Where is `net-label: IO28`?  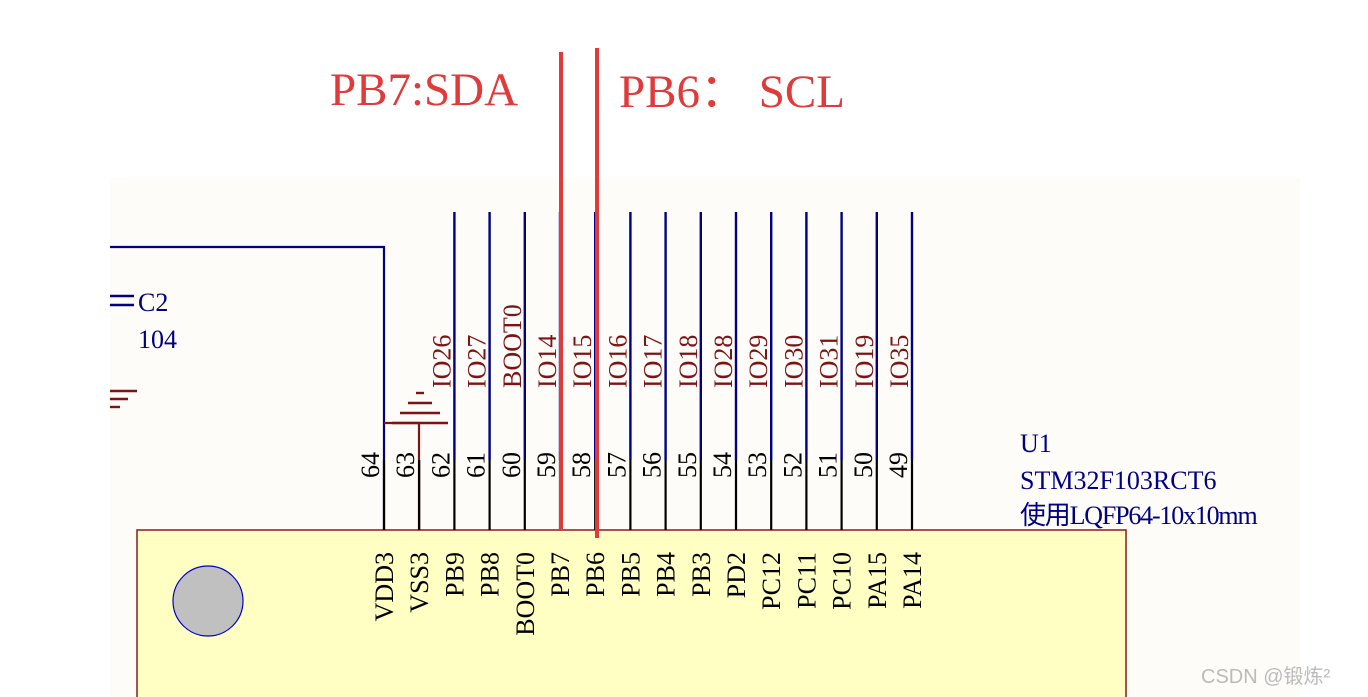
net-label: IO28 is located at coordinates (723, 361).